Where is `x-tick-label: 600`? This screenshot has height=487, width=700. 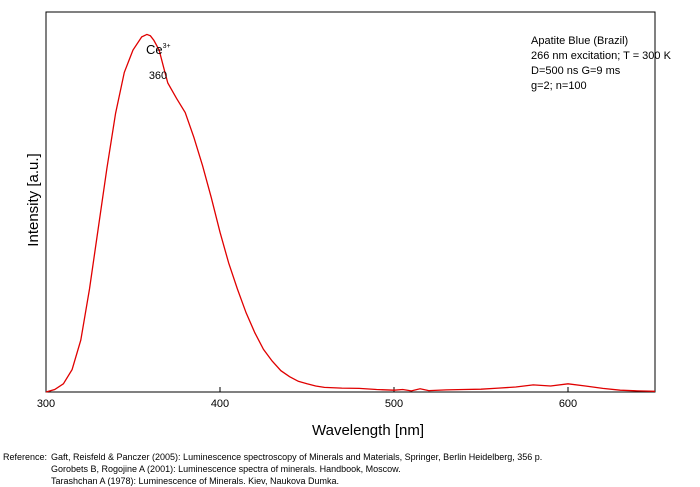 x-tick-label: 600 is located at coordinates (568, 404).